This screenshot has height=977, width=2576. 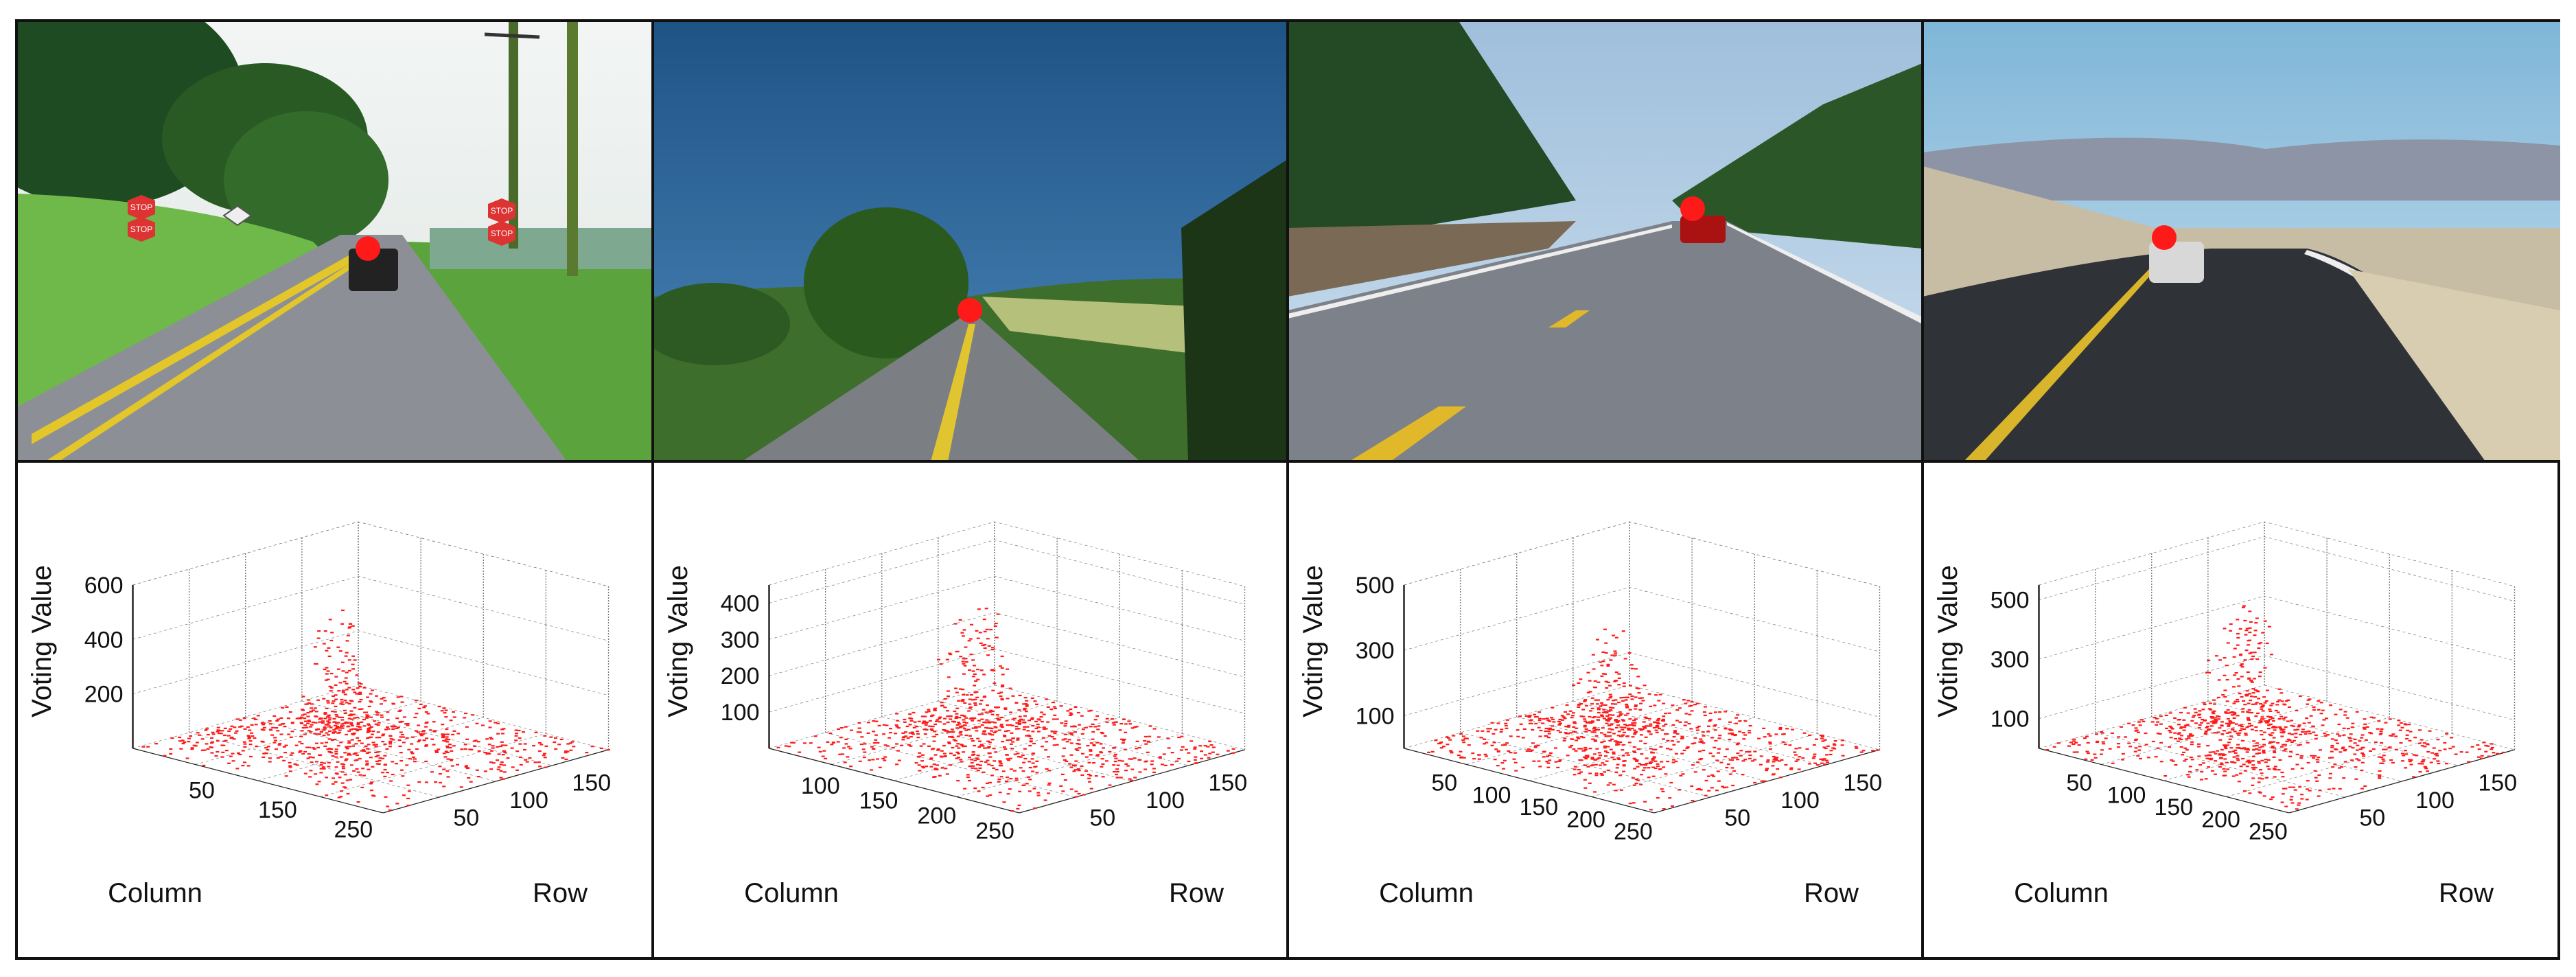 What do you see at coordinates (1375, 586) in the screenshot?
I see `z-tick-label: 500` at bounding box center [1375, 586].